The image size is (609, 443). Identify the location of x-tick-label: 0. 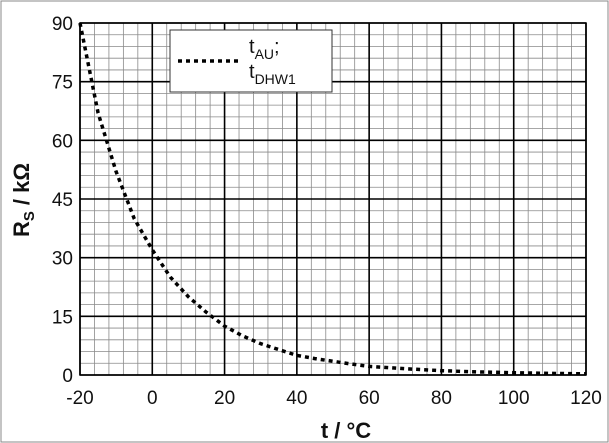
(152, 398).